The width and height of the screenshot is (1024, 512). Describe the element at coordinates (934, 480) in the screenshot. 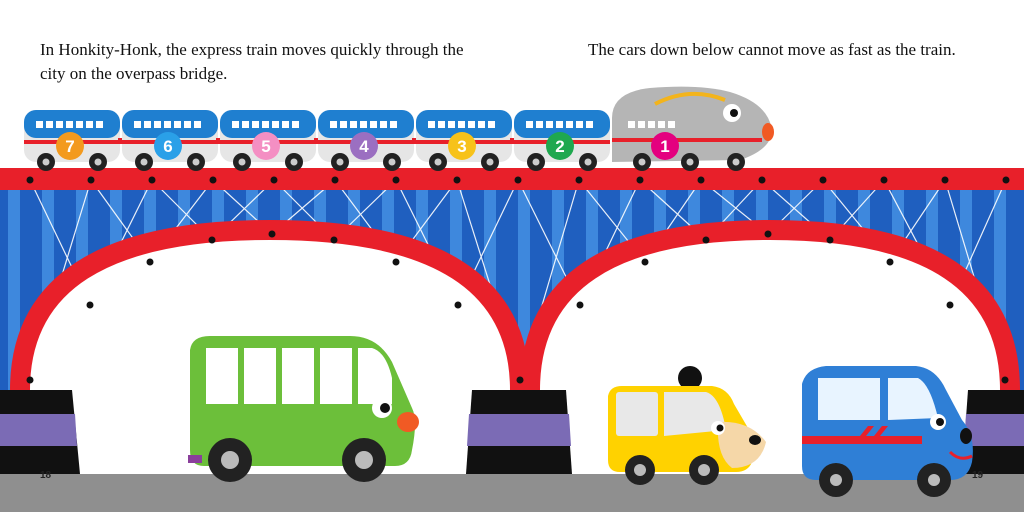

I see `van-wheel-front` at that location.